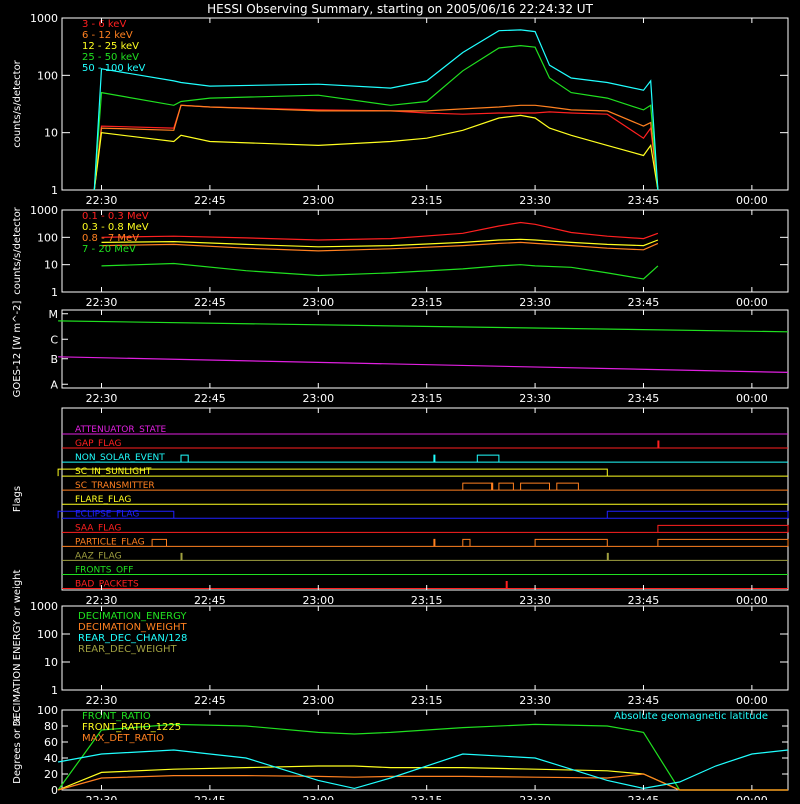  Describe the element at coordinates (115, 227) in the screenshot. I see `legend-entry: 0.3 - 0.8 MeV` at that location.